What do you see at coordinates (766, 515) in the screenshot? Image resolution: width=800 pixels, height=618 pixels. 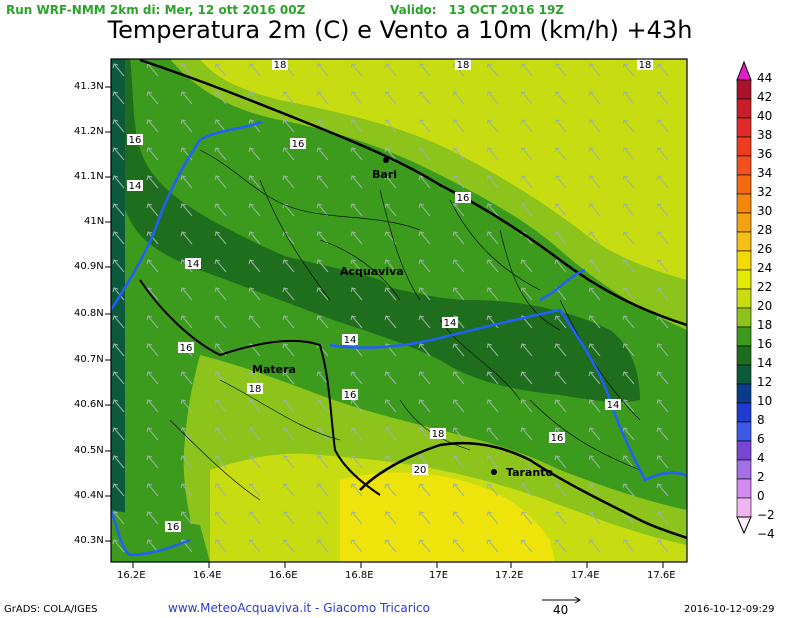 I see `colorbar-label: −2` at bounding box center [766, 515].